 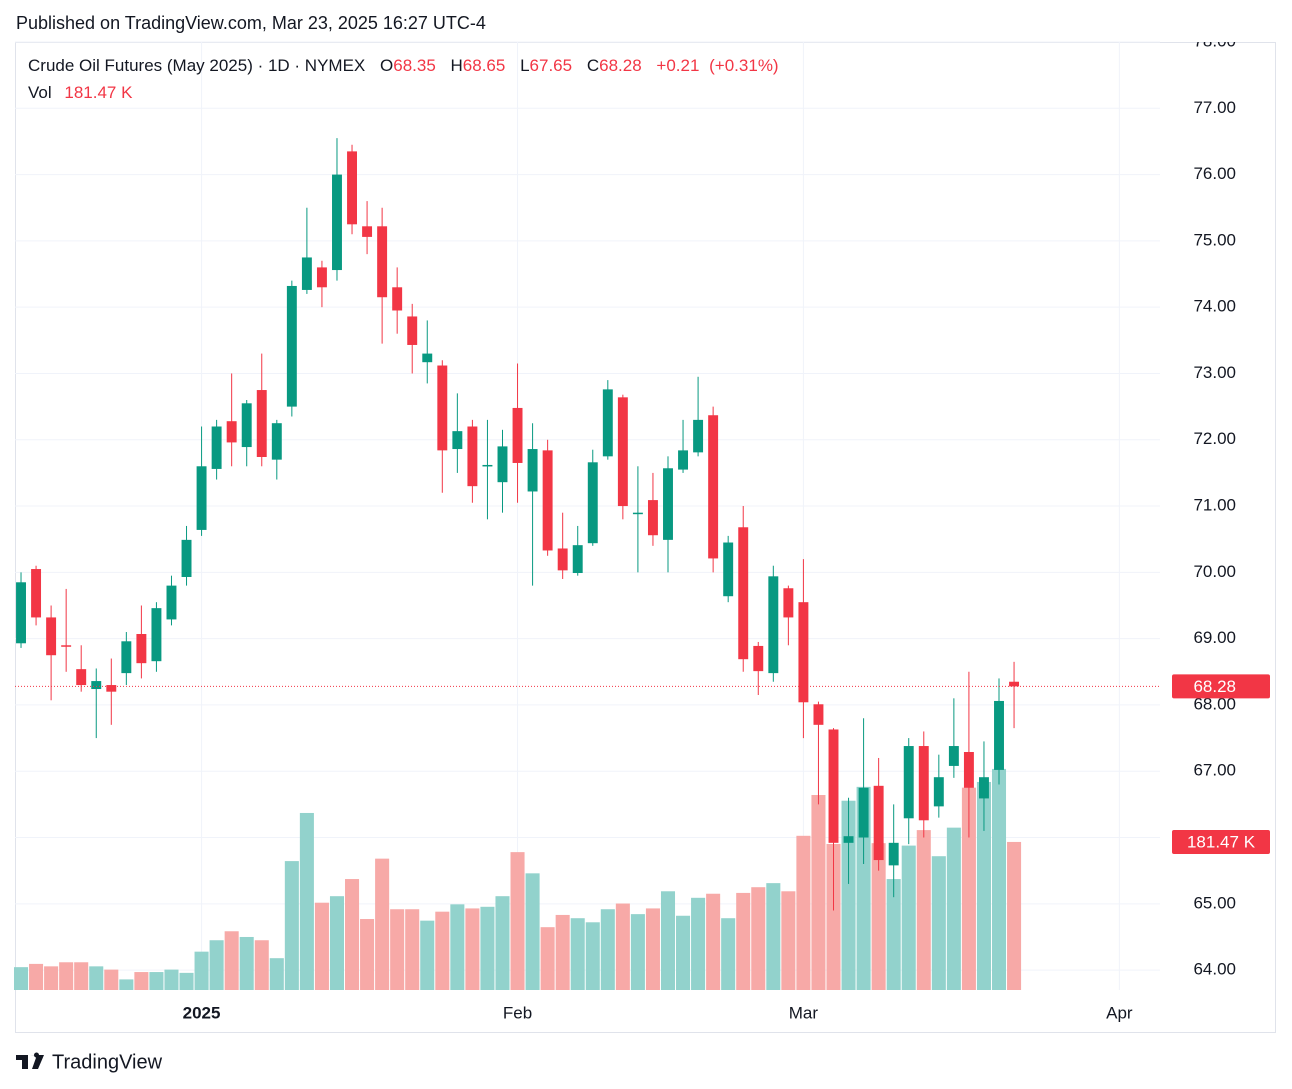 What do you see at coordinates (107, 1062) in the screenshot?
I see `brand-name: TradingView` at bounding box center [107, 1062].